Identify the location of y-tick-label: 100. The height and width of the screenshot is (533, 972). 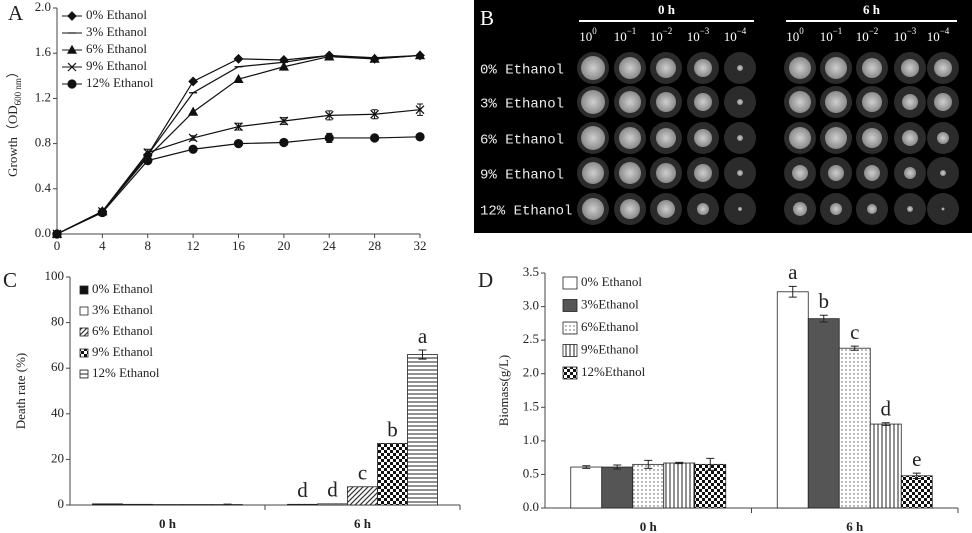
(55, 275).